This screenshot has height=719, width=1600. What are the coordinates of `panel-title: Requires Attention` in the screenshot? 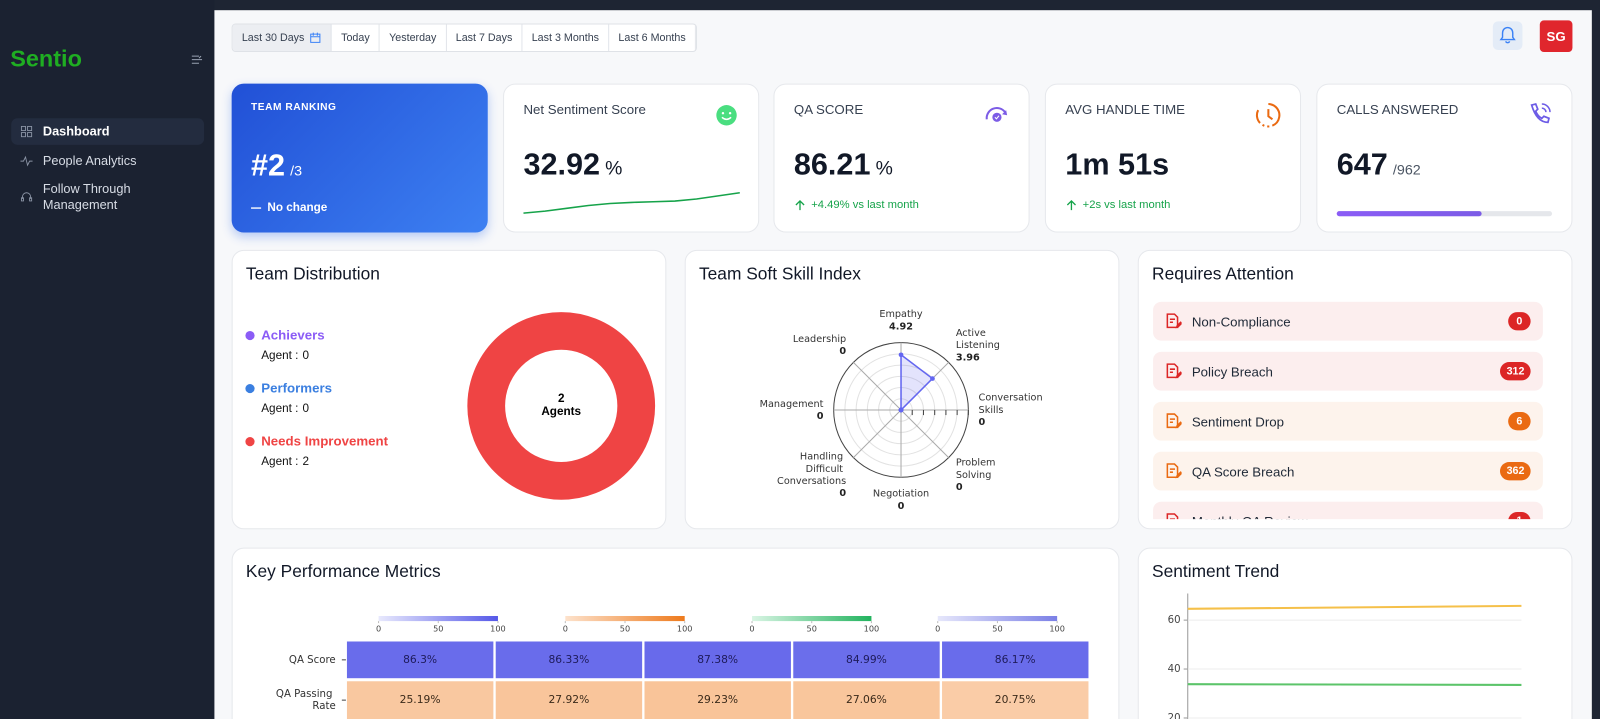 It's located at (1223, 274).